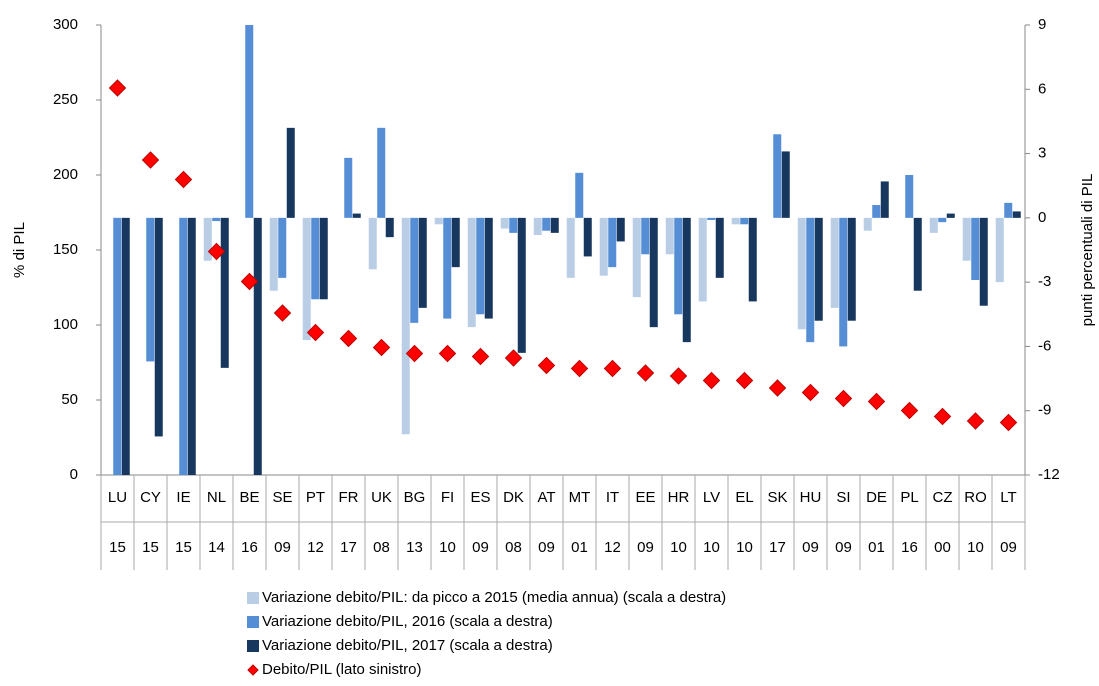  Describe the element at coordinates (480, 497) in the screenshot. I see `x-tick-label: ES` at that location.